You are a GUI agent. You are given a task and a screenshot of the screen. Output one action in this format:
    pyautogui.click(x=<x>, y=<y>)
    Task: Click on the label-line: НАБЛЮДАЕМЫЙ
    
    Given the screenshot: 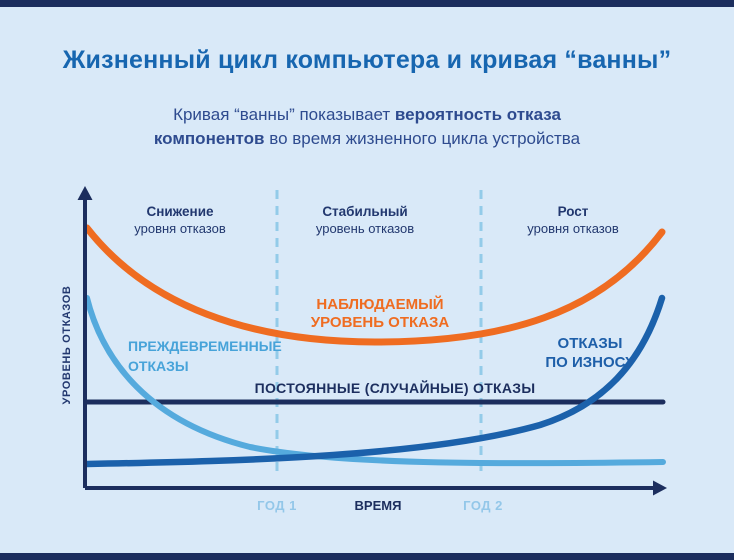 What is the action you would take?
    pyautogui.click(x=380, y=304)
    